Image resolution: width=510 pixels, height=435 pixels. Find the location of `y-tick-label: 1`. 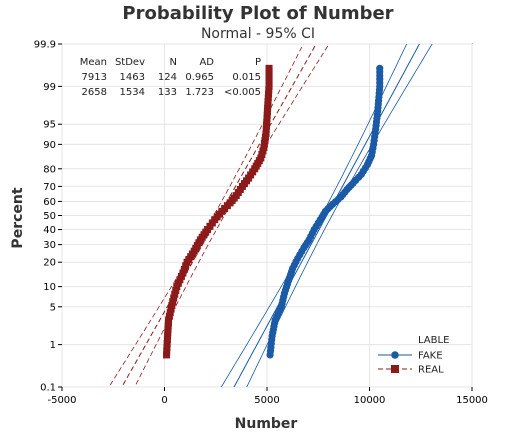

y-tick-label: 1 is located at coordinates (53, 345).